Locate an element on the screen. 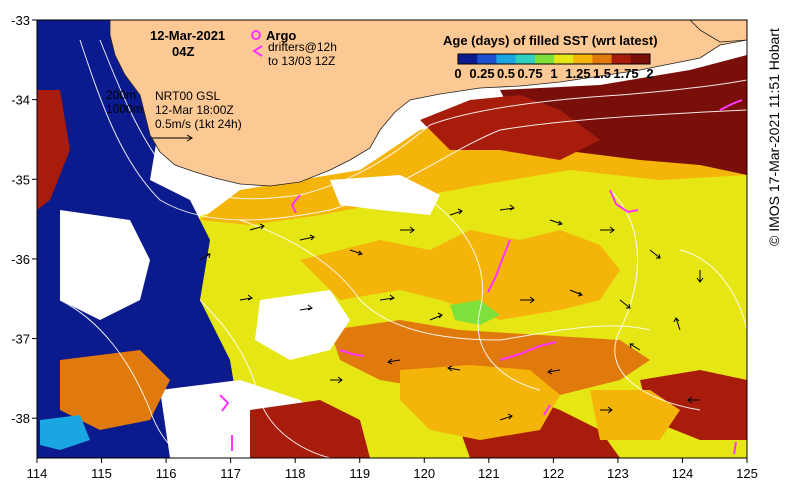  region-cyan-patch is located at coordinates (65, 432).